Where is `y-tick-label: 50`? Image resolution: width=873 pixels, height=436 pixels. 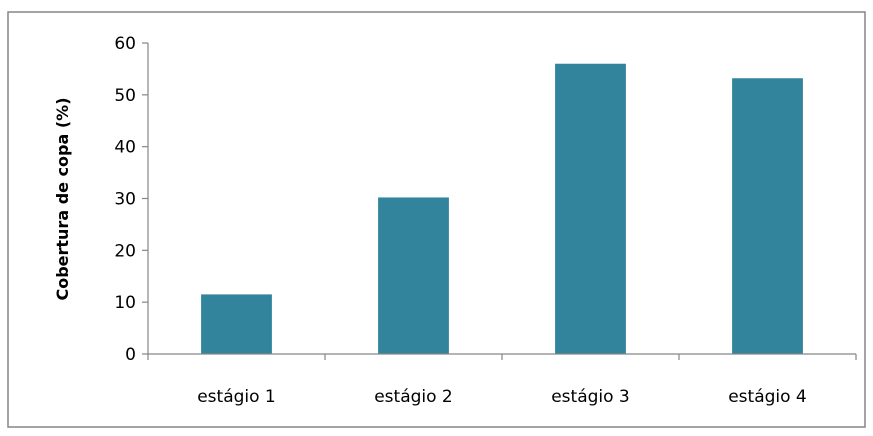
y-tick-label: 50 is located at coordinates (125, 96).